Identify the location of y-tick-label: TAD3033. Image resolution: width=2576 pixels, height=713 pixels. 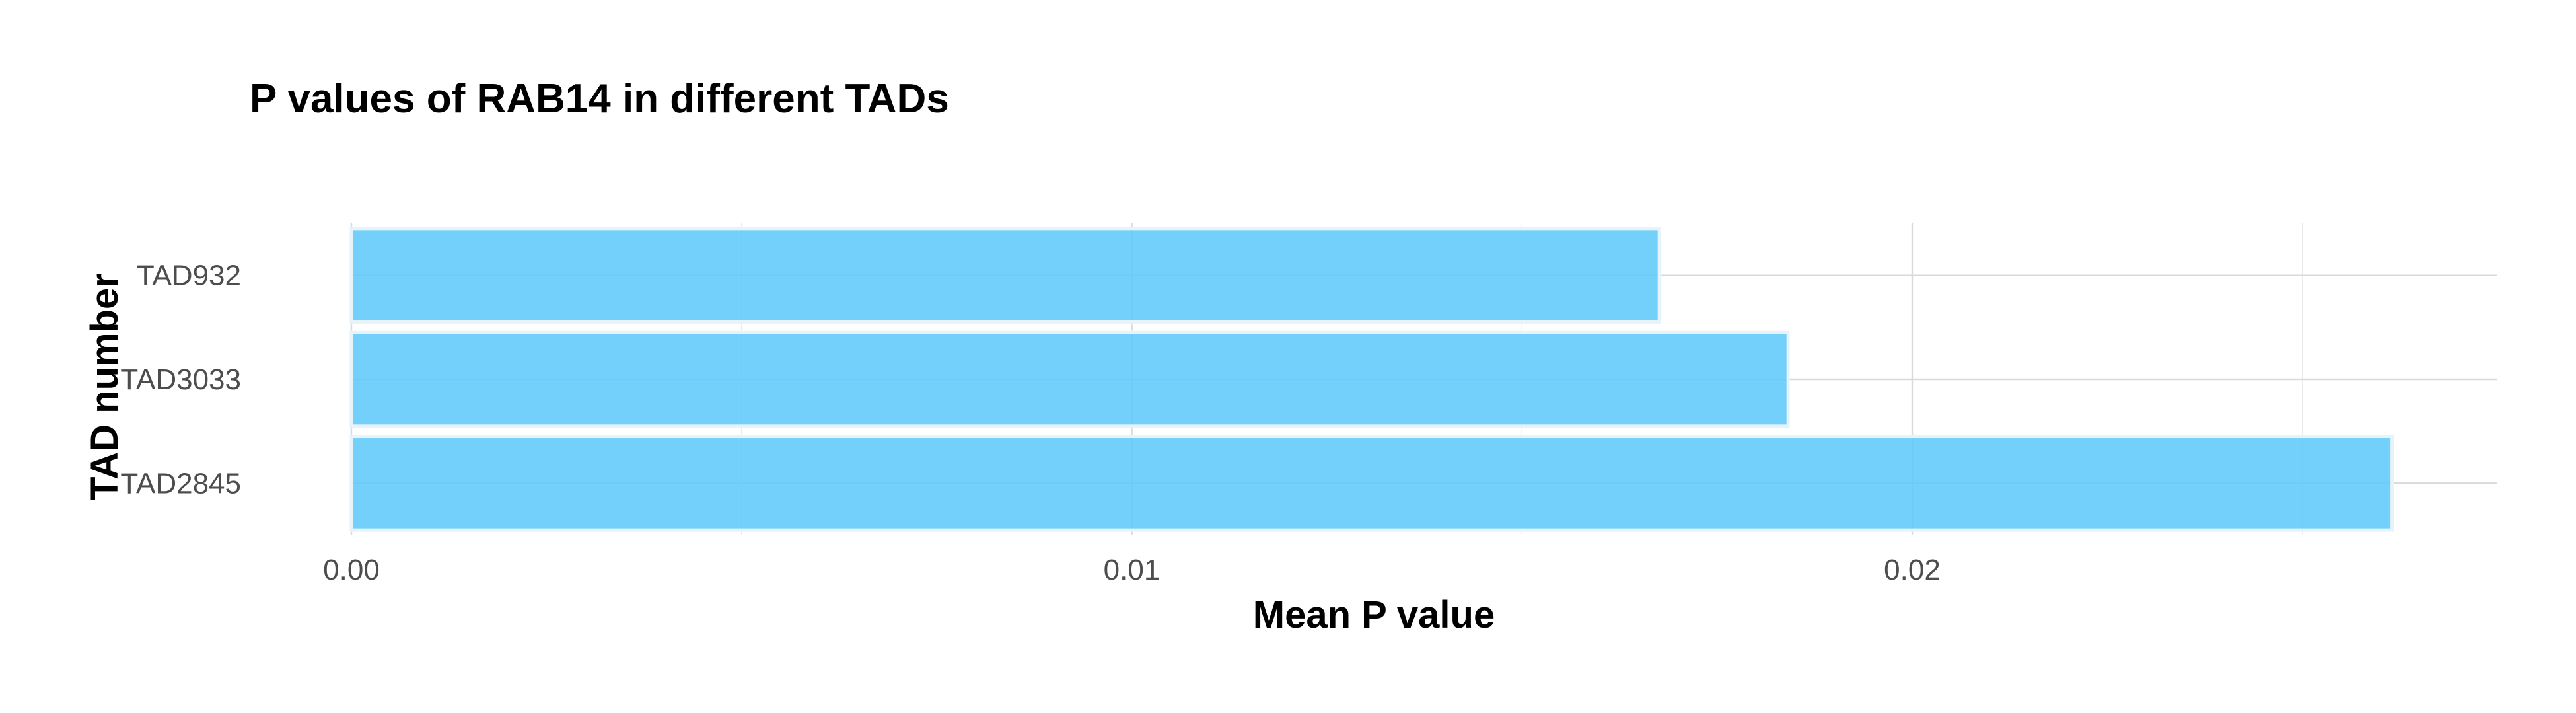
(180, 379).